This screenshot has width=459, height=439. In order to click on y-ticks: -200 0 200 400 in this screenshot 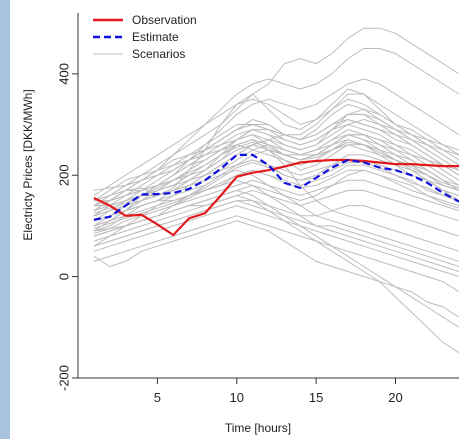, I will do `click(67, 227)`.